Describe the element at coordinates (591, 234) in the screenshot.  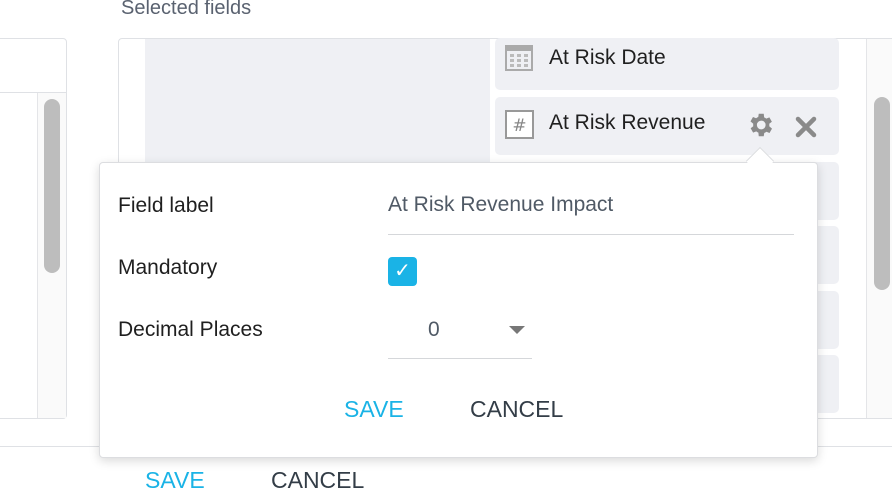
I see `input-underline` at that location.